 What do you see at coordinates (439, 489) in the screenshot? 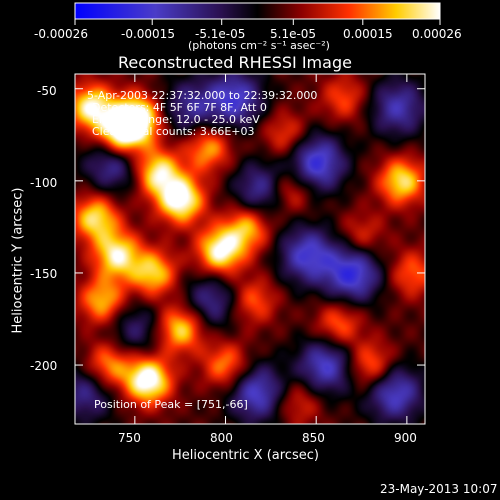
I see `footer-timestamp: 23-May-2013 10:07` at bounding box center [439, 489].